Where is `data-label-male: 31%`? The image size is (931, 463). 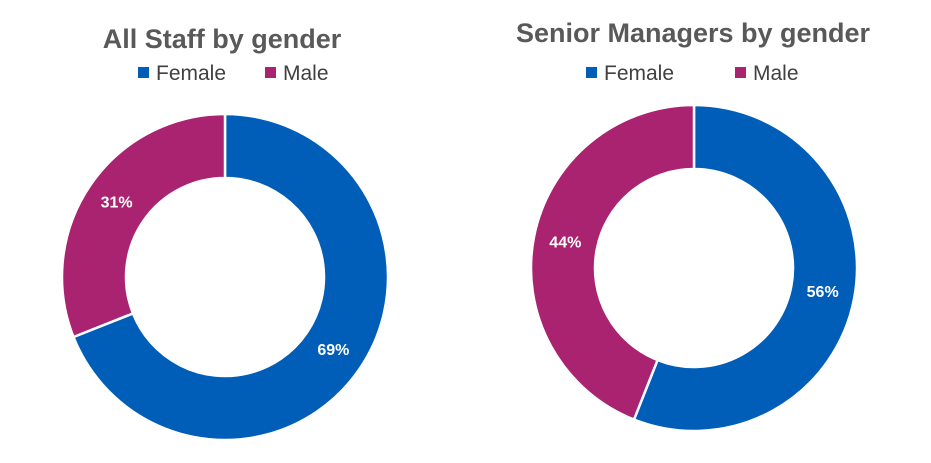 data-label-male: 31% is located at coordinates (117, 203).